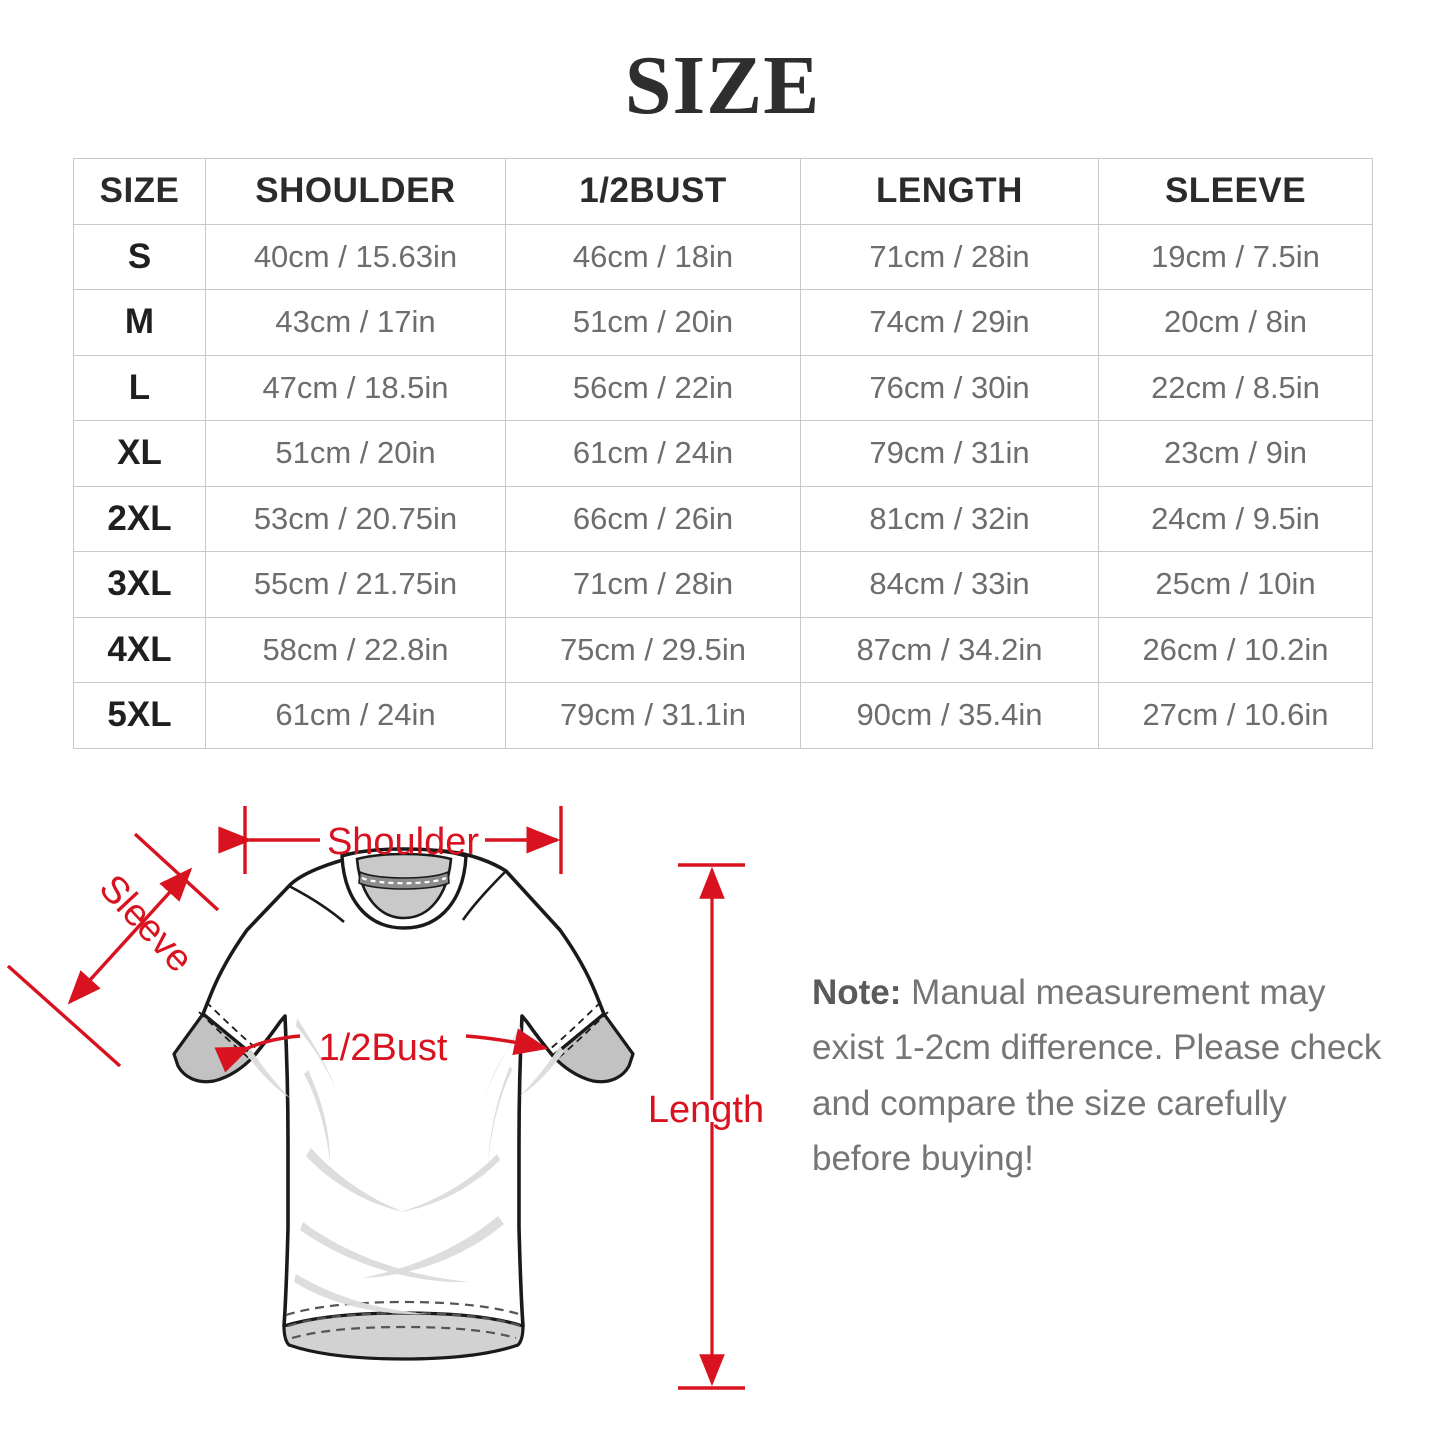 Image resolution: width=1445 pixels, height=1445 pixels. I want to click on cell-bust: 61cm / 24in, so click(653, 453).